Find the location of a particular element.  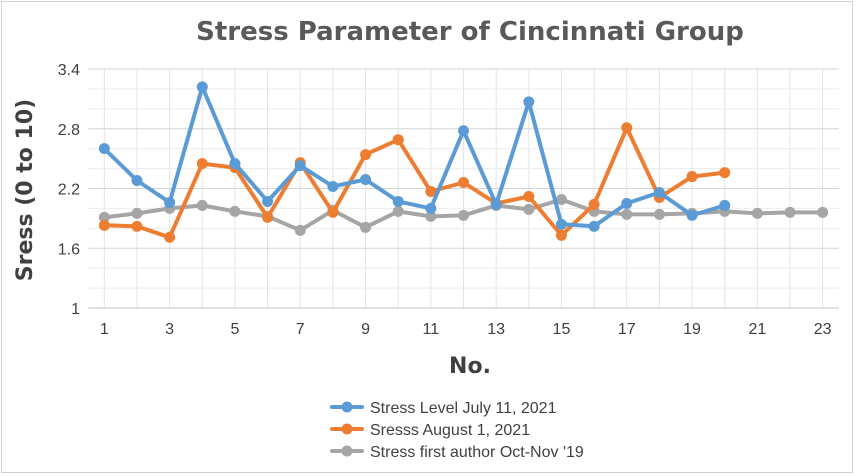

chart-title: Stress Parameter of Cincinnati Group is located at coordinates (470, 32).